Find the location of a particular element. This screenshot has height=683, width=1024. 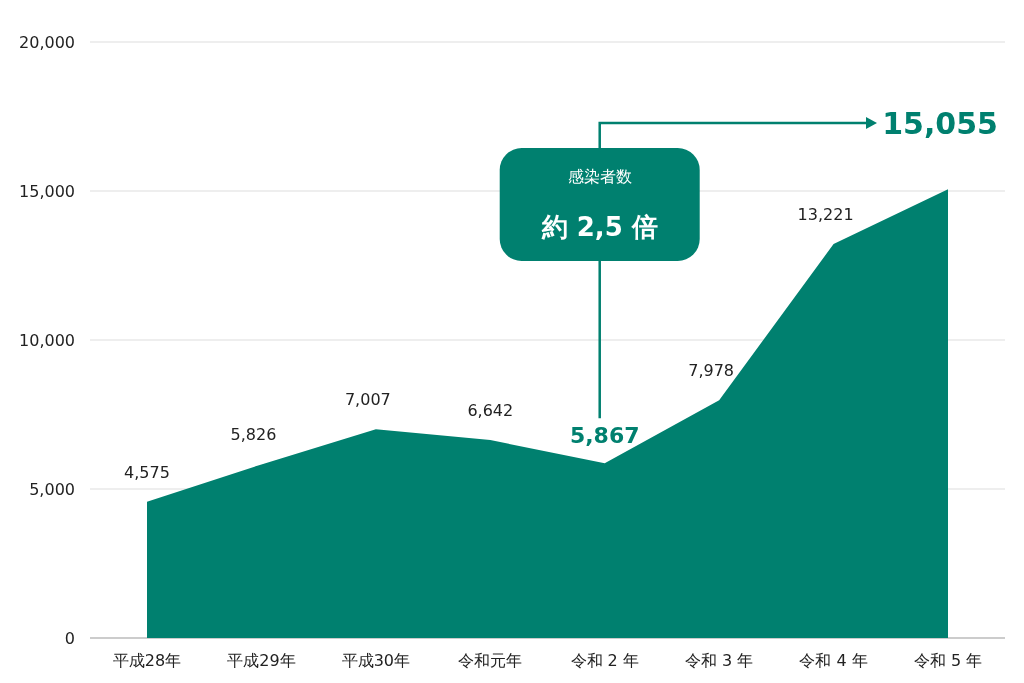

data-label: 15,055 is located at coordinates (940, 123).